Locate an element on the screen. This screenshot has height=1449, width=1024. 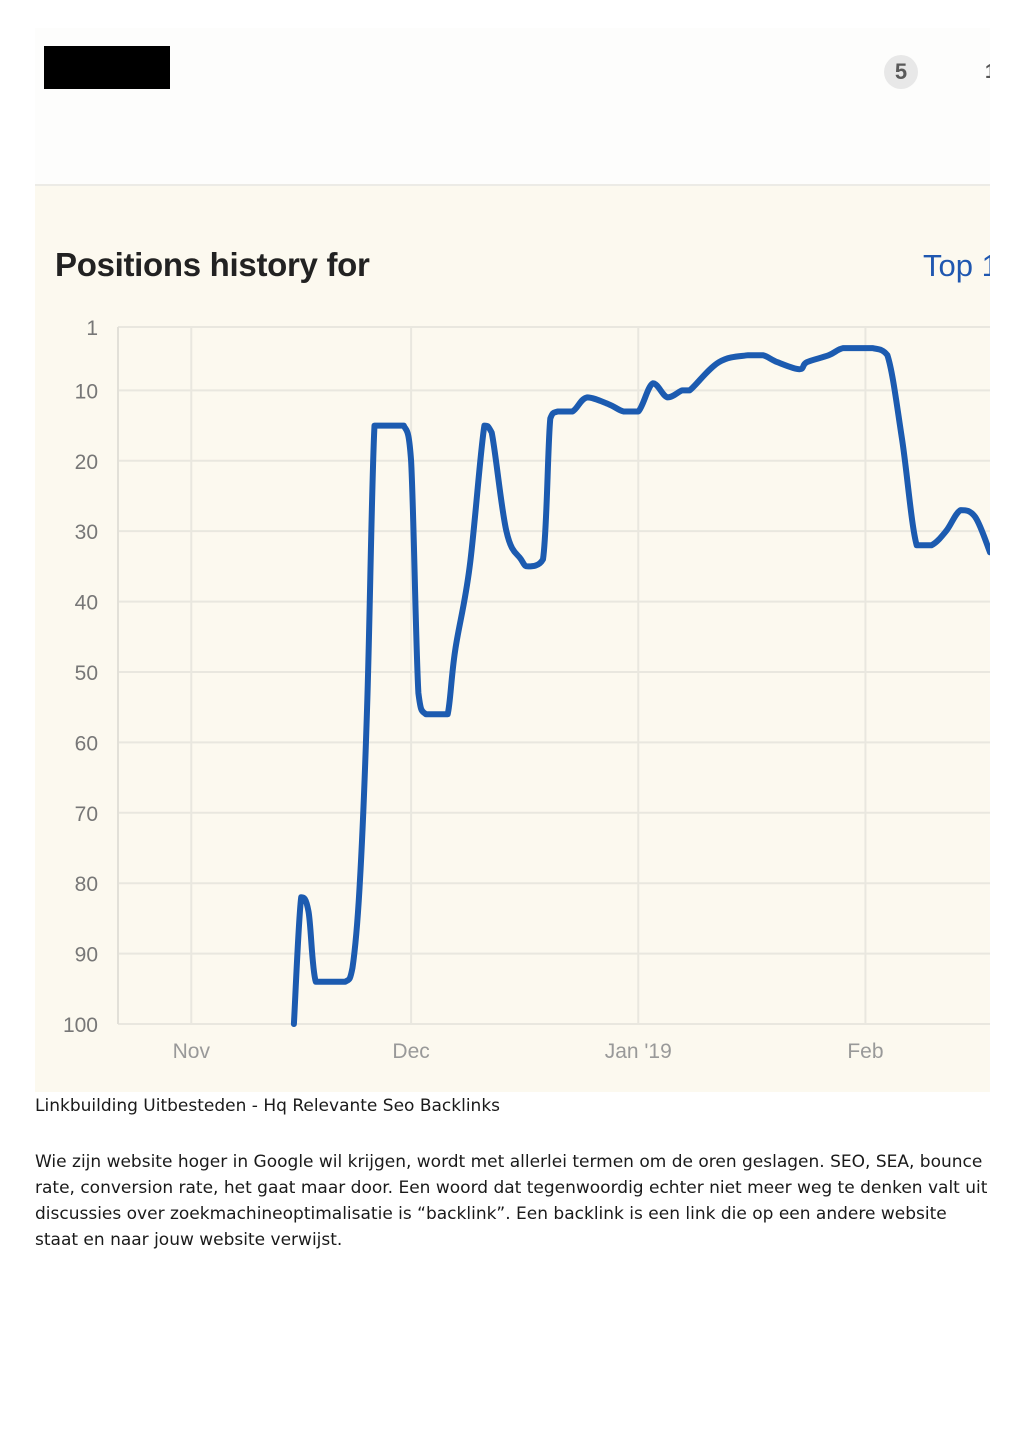
y-tick-label: 10 is located at coordinates (86, 391).